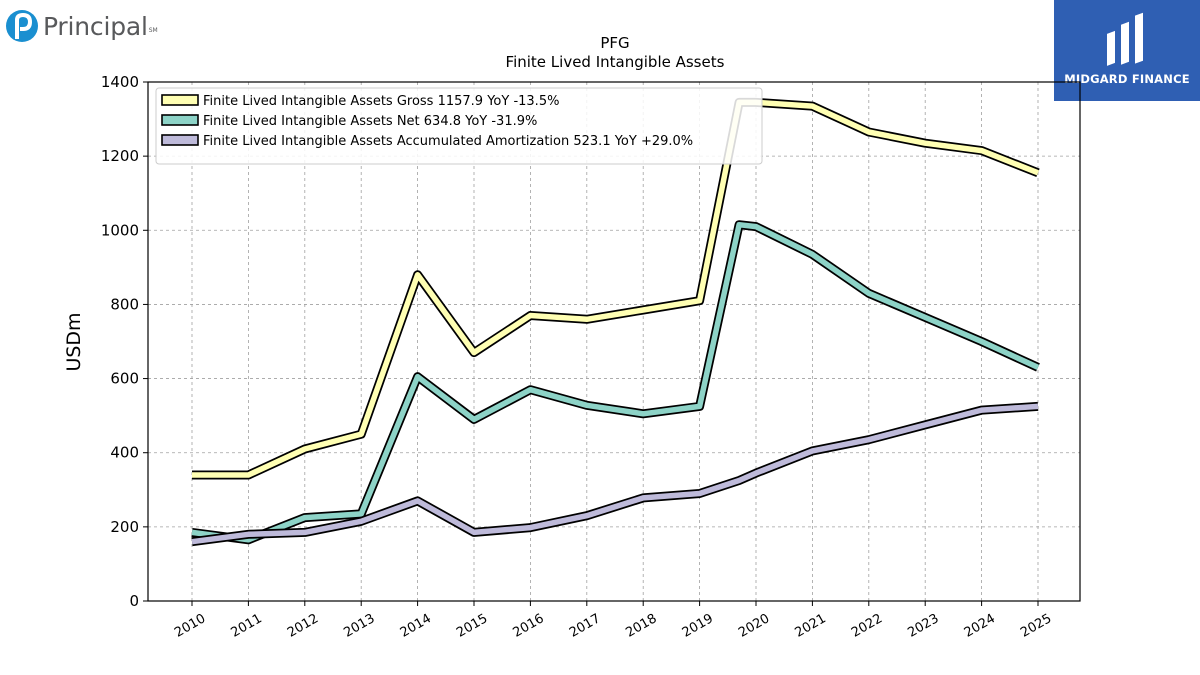  I want to click on x-tick-label: 2017, so click(585, 626).